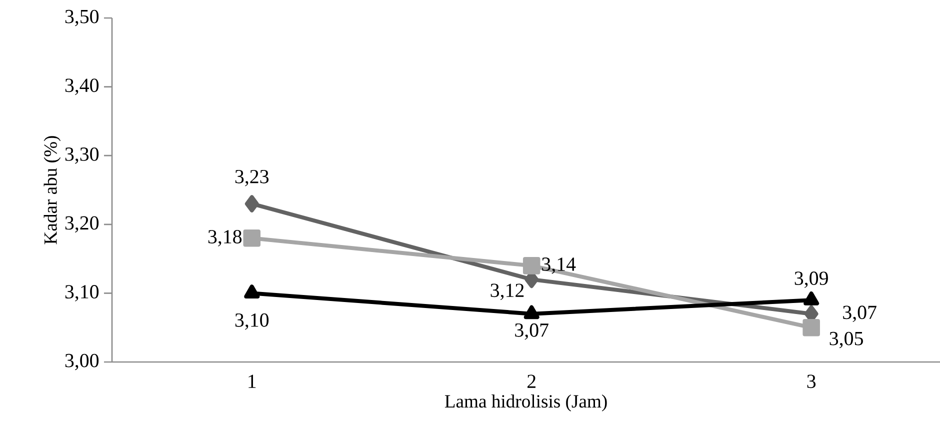 This screenshot has width=940, height=448. What do you see at coordinates (559, 266) in the screenshot?
I see `data-label: 3,14` at bounding box center [559, 266].